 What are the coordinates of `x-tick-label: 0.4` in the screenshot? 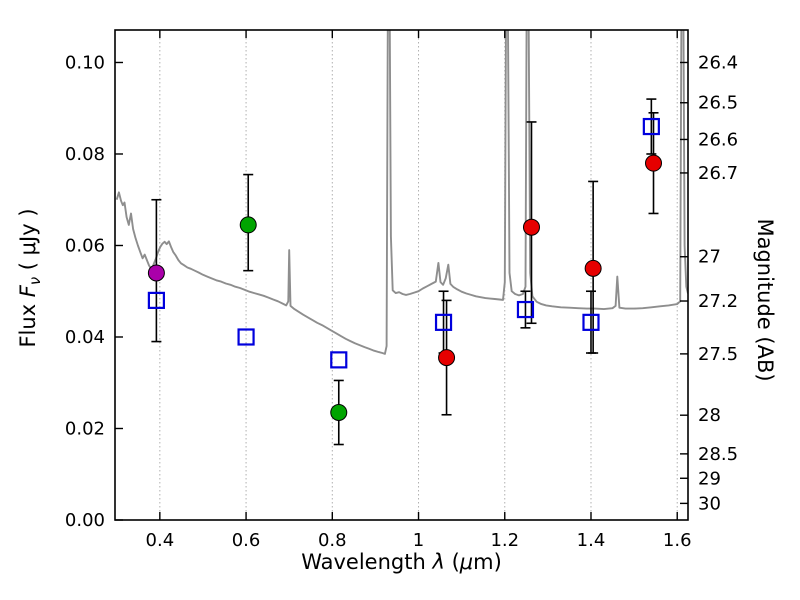 It's located at (160, 540).